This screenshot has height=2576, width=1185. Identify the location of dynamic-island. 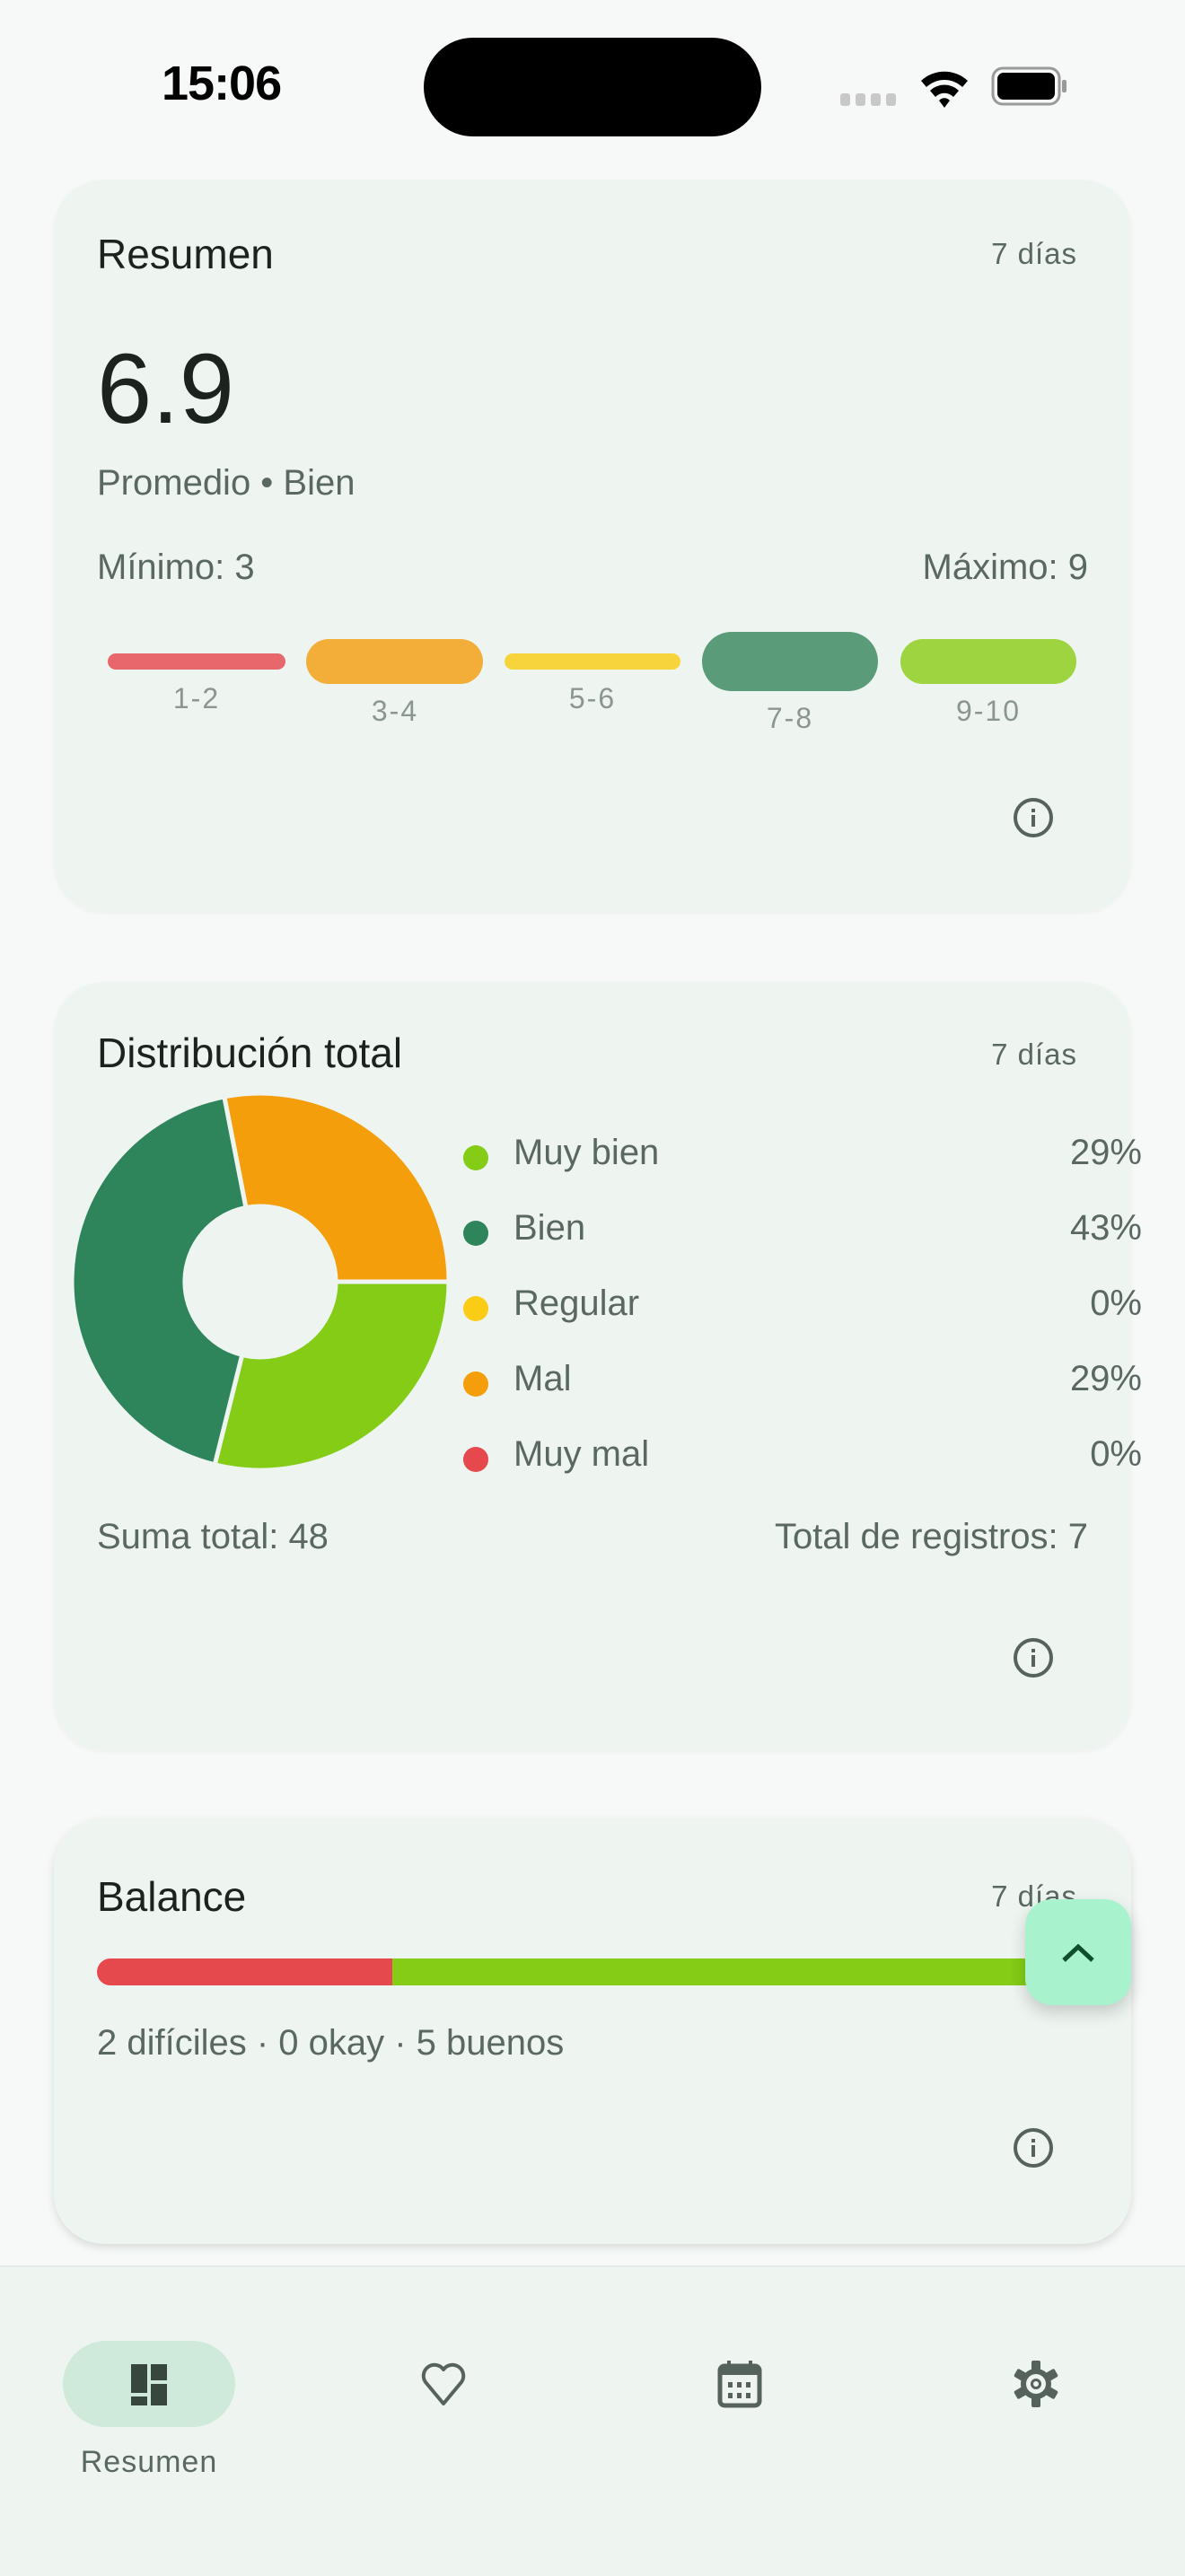
(592, 87).